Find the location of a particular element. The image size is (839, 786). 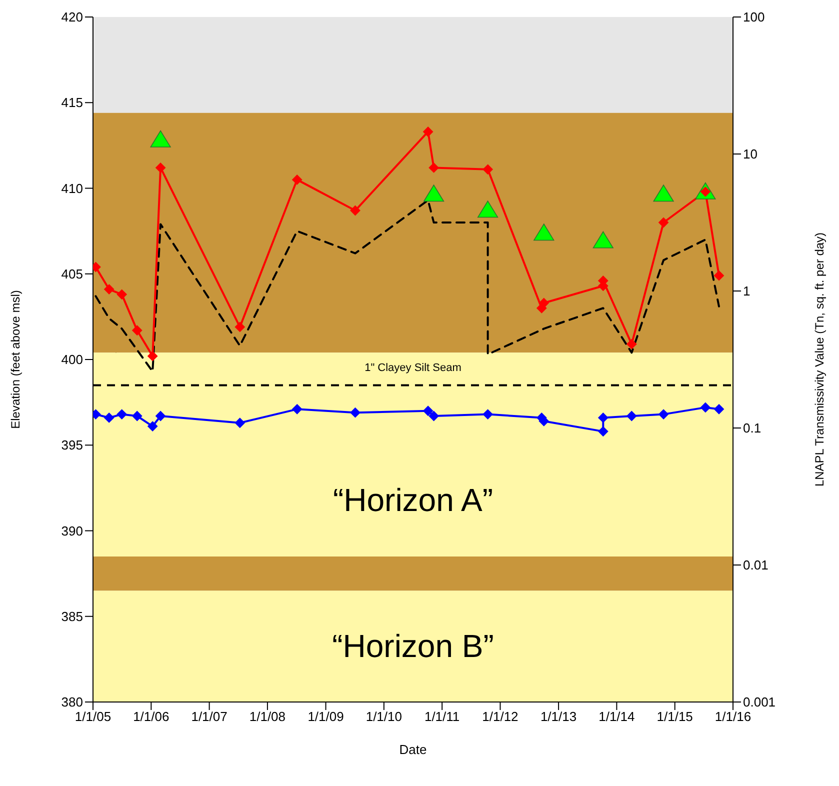

x-tick-label: 1/1/06 is located at coordinates (151, 716).